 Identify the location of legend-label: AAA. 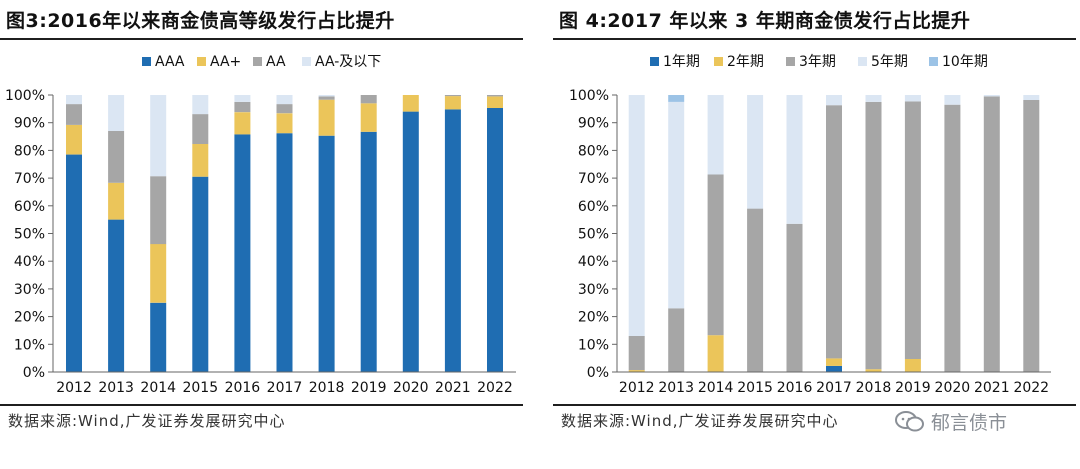
(170, 62).